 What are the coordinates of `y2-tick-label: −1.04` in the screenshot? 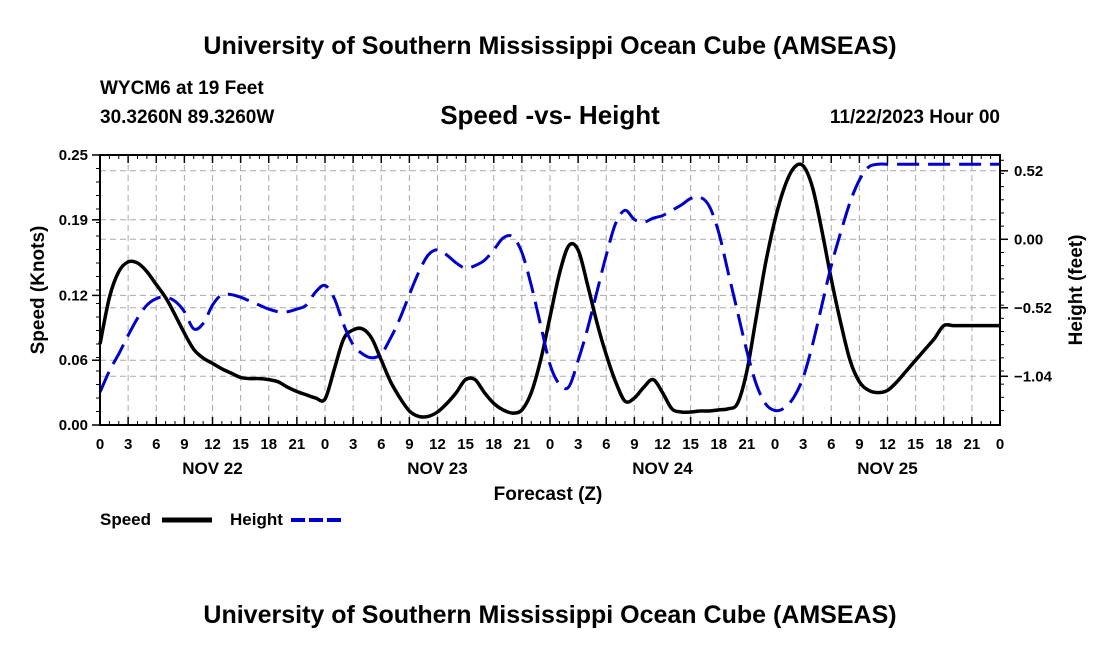 It's located at (1033, 376).